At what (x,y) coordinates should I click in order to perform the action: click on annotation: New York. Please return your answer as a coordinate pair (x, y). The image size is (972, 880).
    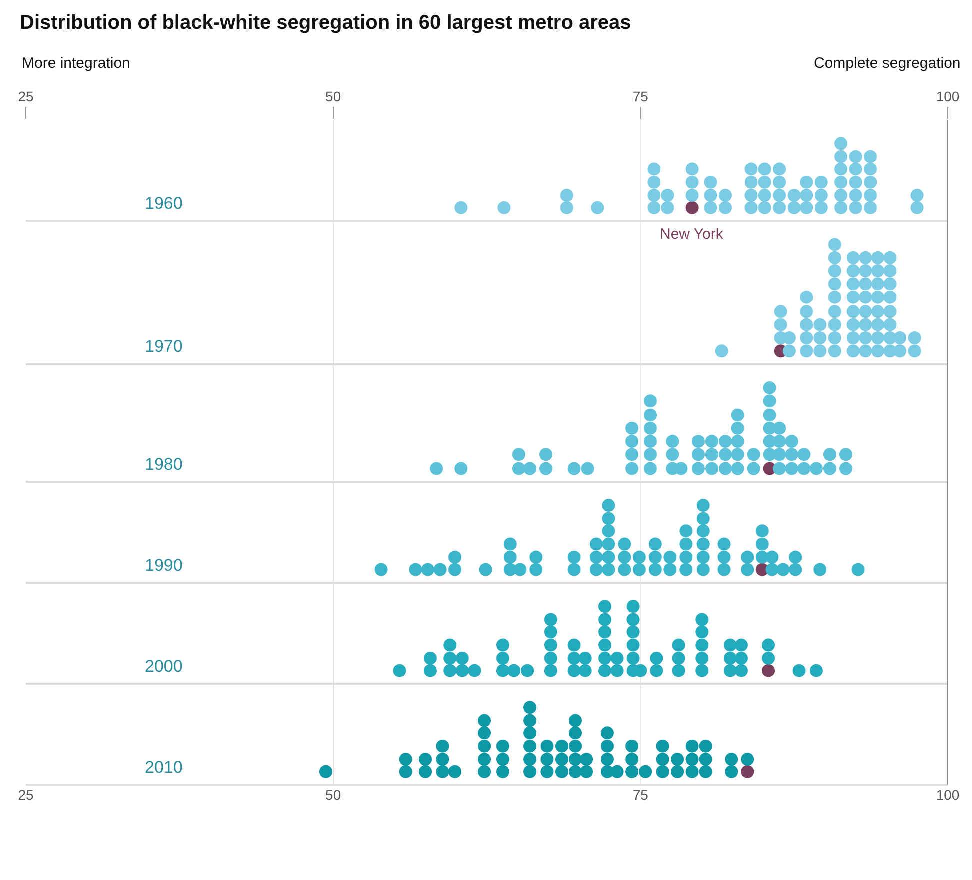
    Looking at the image, I should click on (692, 234).